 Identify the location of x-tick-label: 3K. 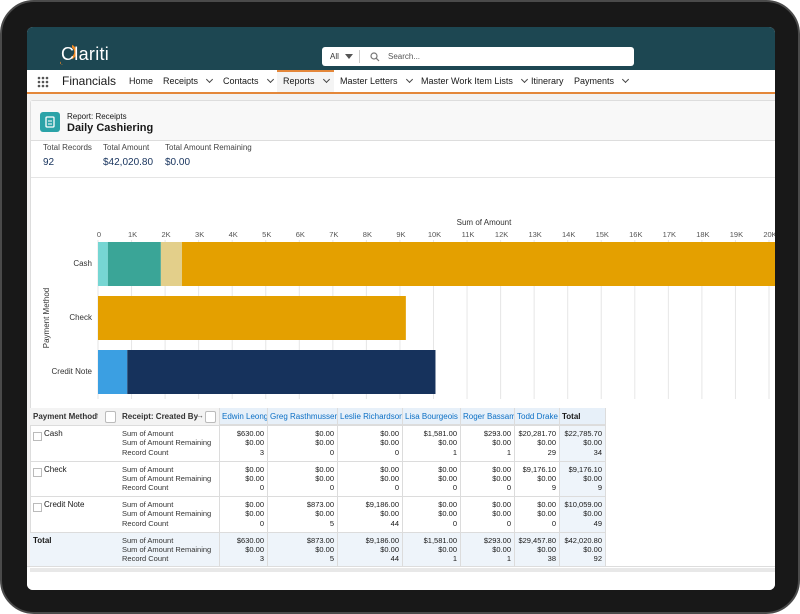
(199, 234).